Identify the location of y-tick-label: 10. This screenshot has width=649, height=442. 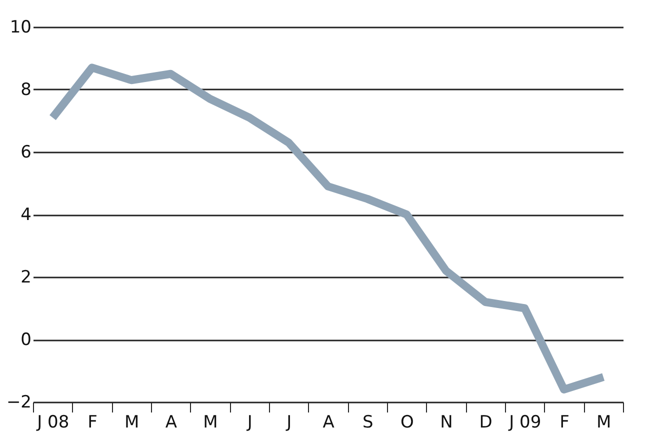
(21, 28).